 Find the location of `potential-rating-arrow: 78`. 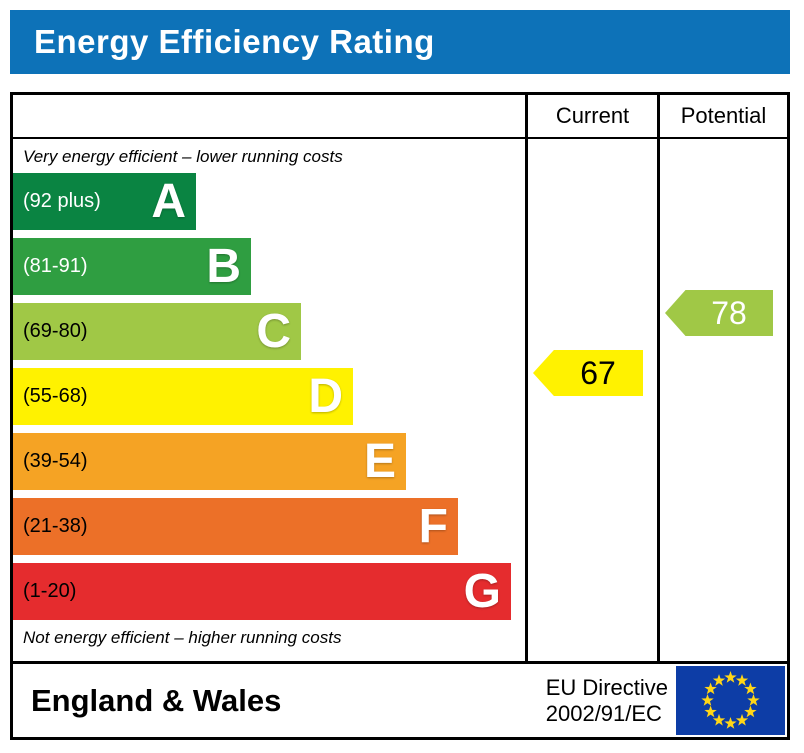

potential-rating-arrow: 78 is located at coordinates (719, 313).